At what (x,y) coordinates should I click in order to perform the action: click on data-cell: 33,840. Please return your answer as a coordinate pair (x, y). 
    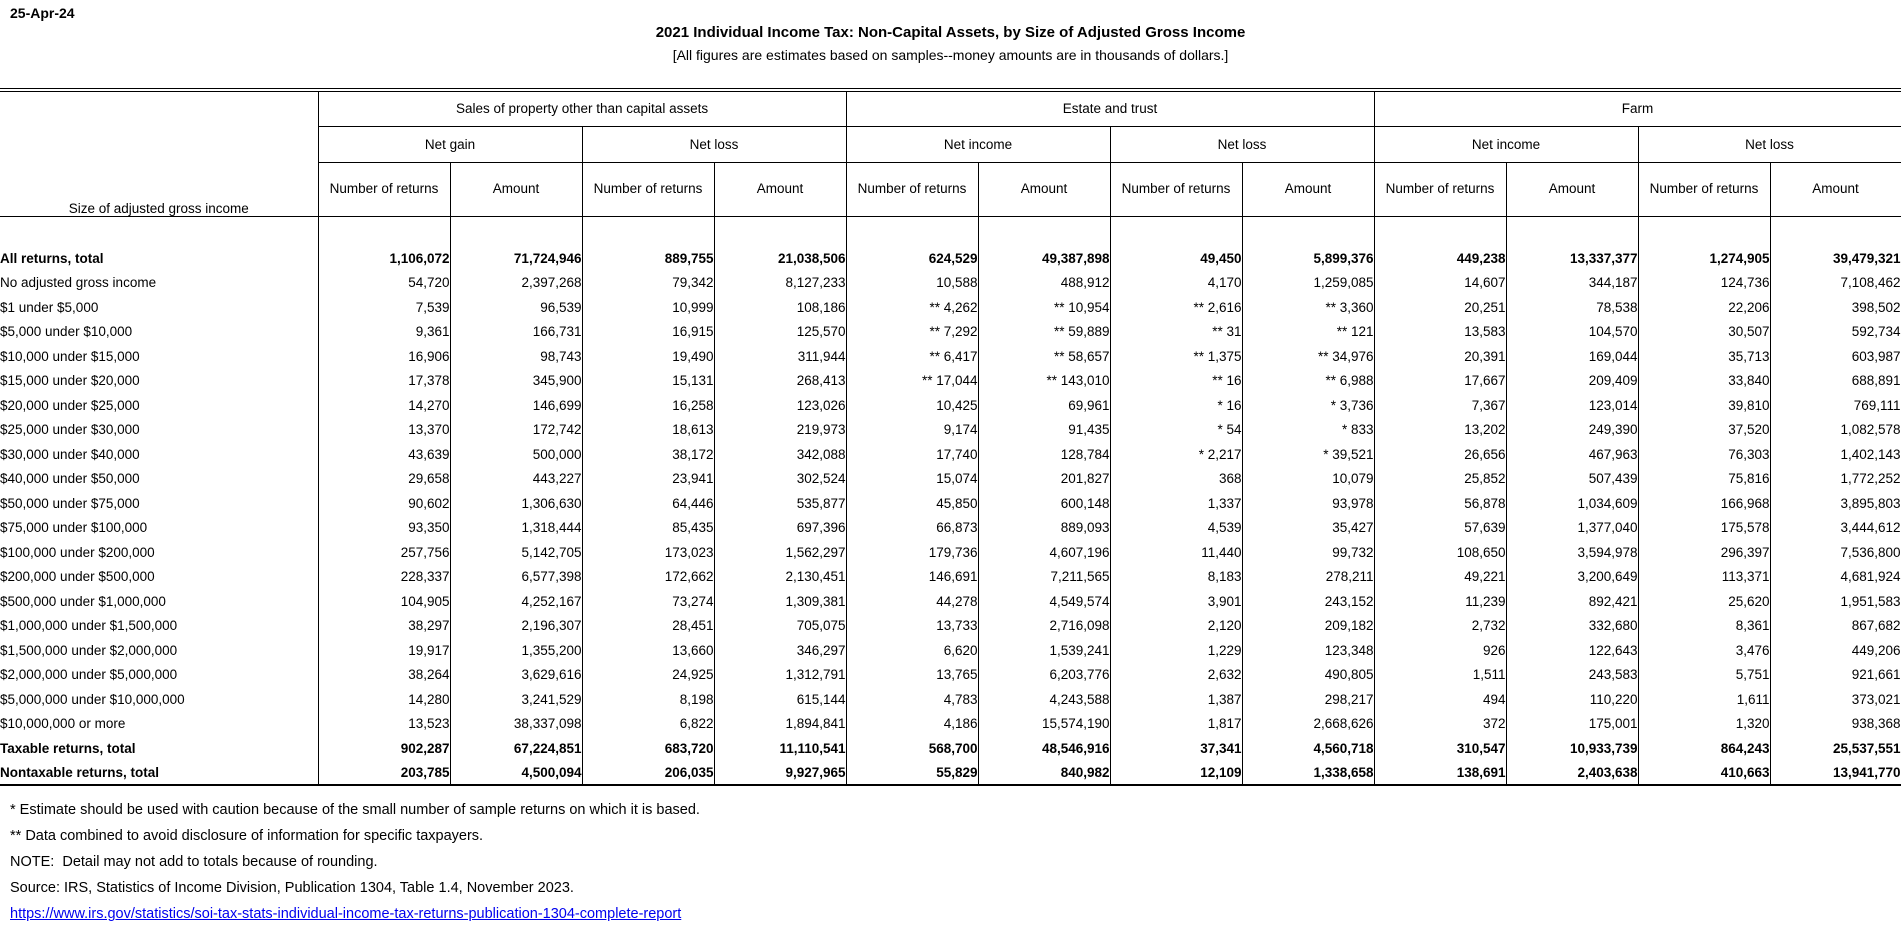
    Looking at the image, I should click on (1704, 380).